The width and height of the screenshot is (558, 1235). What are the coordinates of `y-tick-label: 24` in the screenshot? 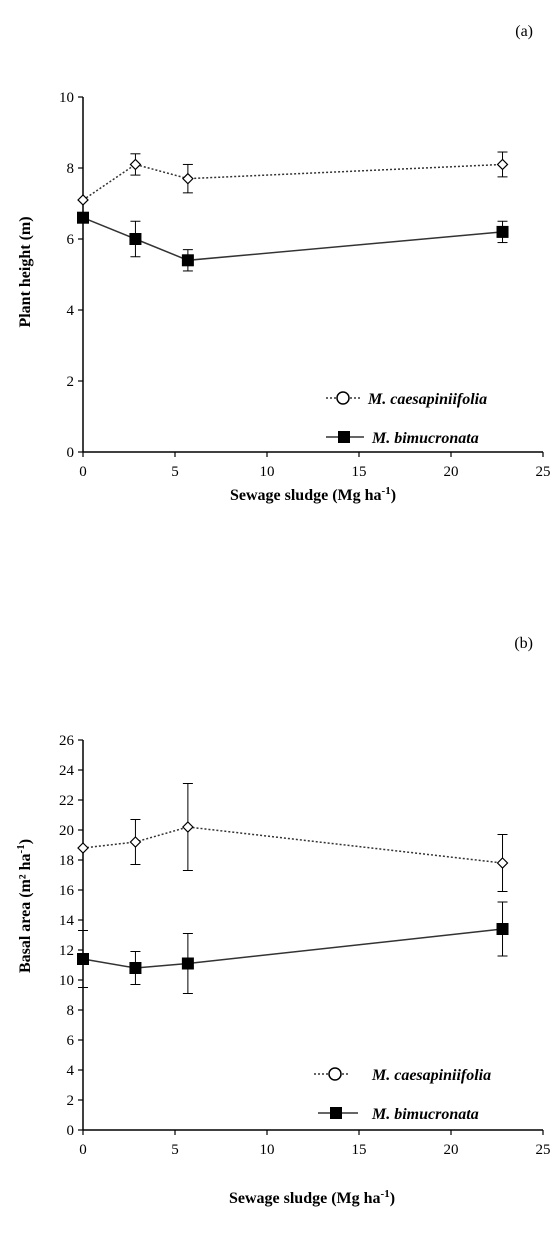 It's located at (67, 771).